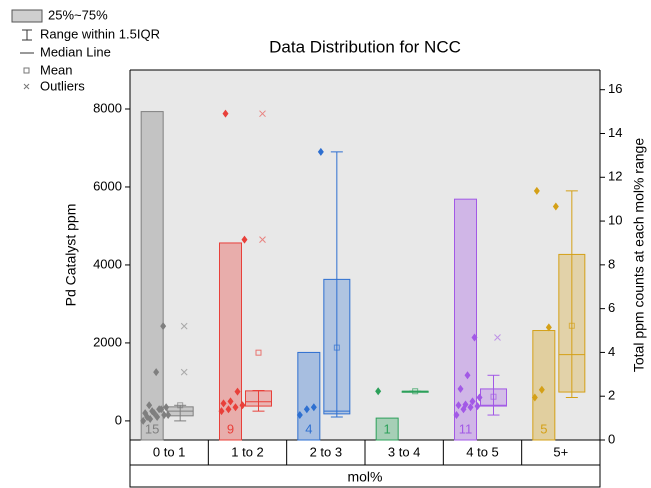  I want to click on legend-box-icon, so click(27, 16).